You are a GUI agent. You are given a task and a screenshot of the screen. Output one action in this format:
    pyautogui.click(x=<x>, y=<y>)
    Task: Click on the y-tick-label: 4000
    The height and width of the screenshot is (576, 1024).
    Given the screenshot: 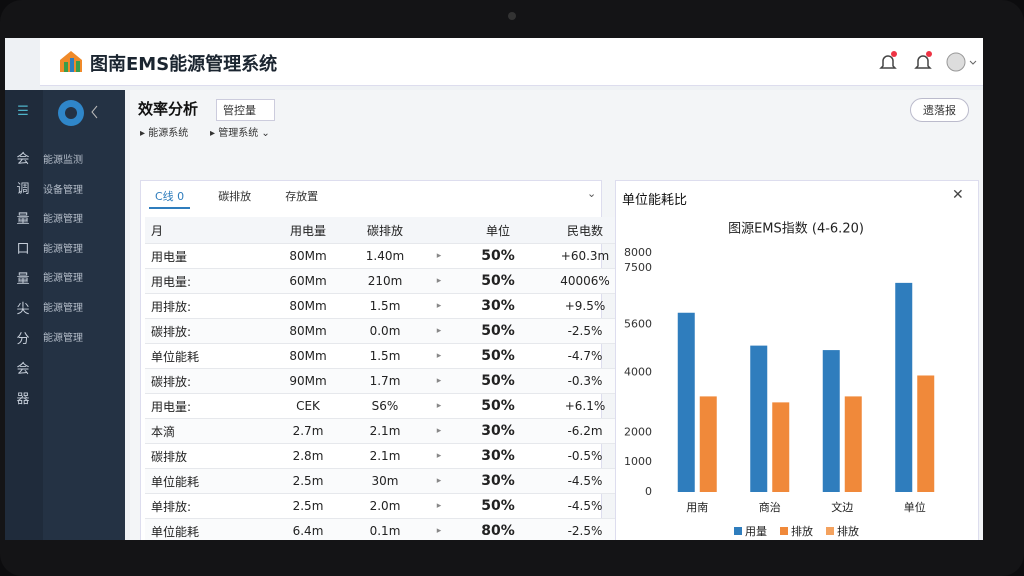 What is the action you would take?
    pyautogui.click(x=638, y=372)
    